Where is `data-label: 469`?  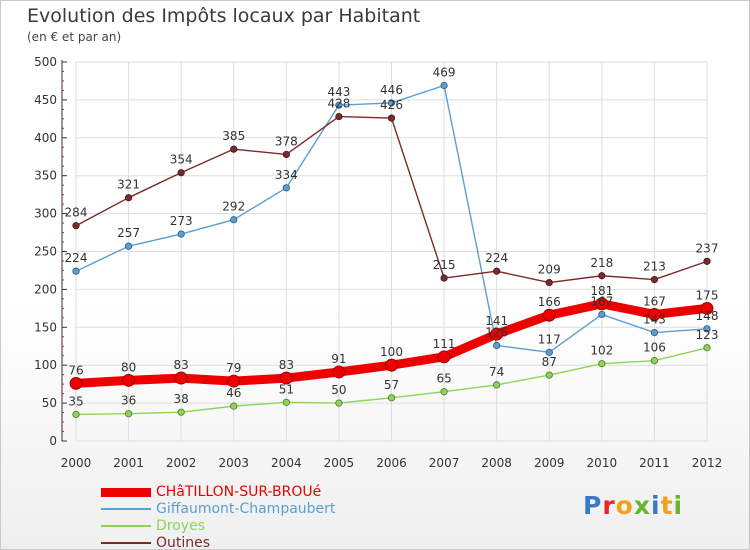
data-label: 469 is located at coordinates (444, 72).